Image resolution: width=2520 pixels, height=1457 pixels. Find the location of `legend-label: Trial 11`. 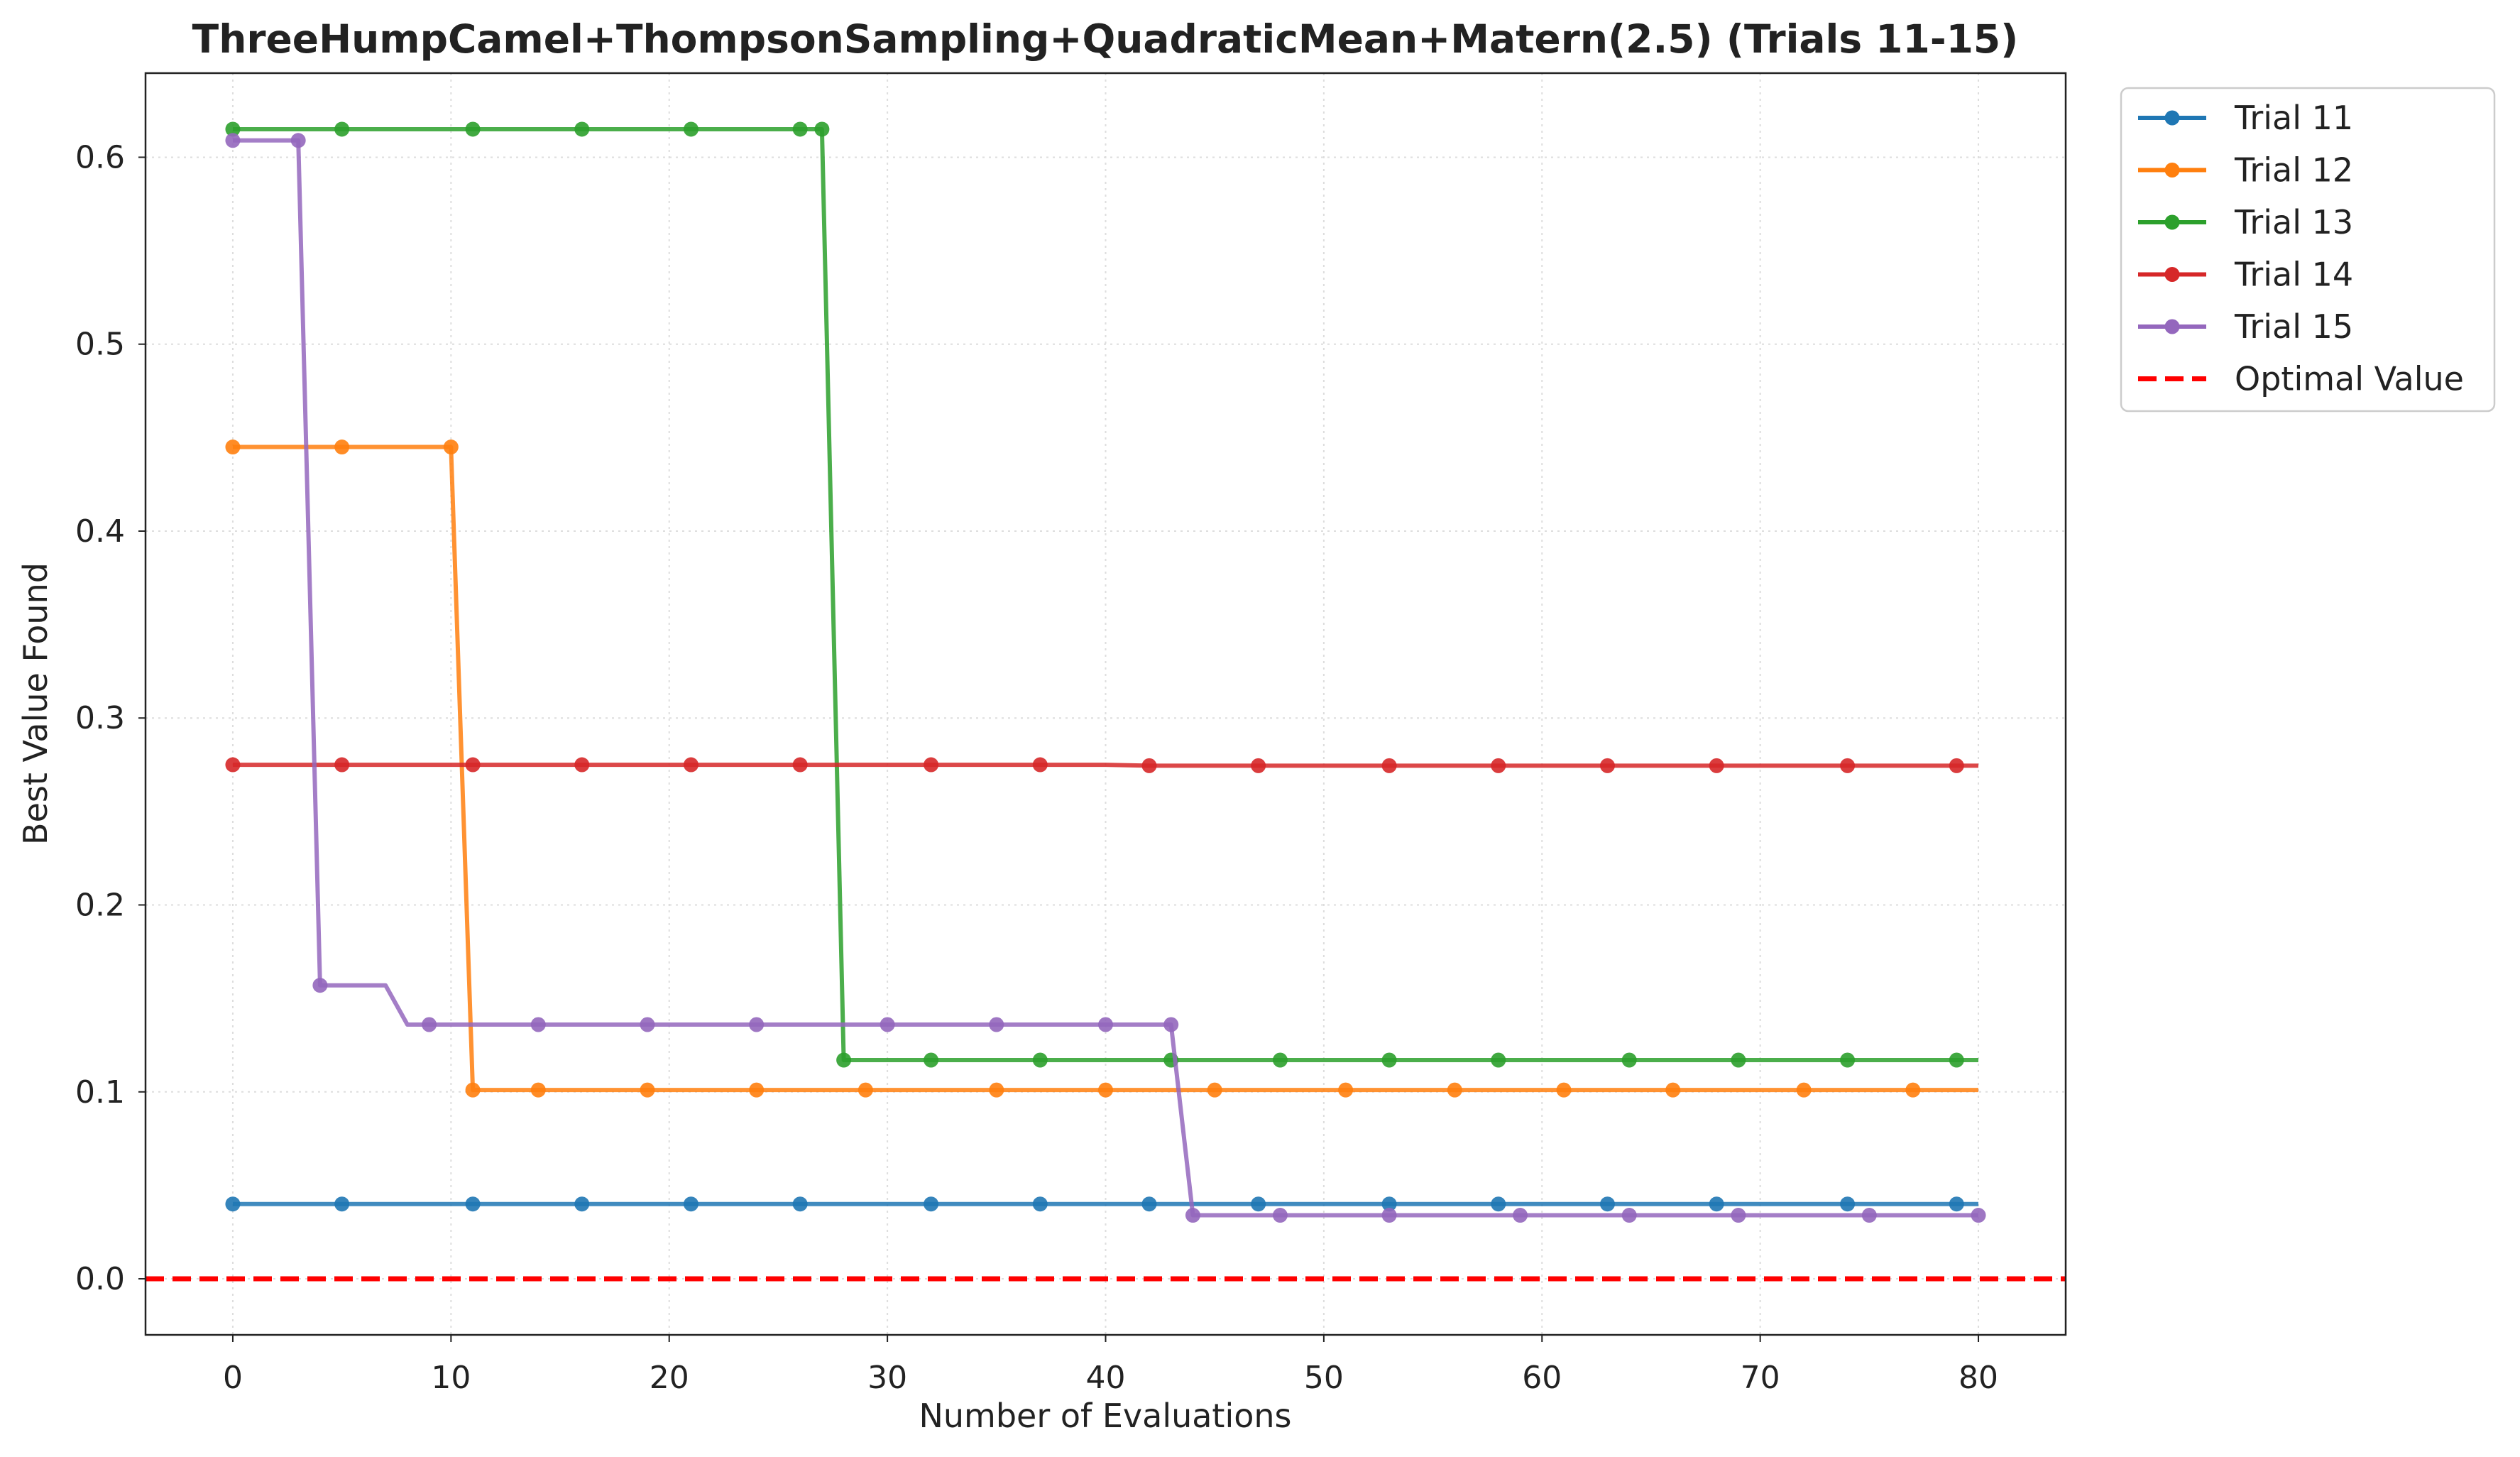

legend-label: Trial 11 is located at coordinates (2294, 118).